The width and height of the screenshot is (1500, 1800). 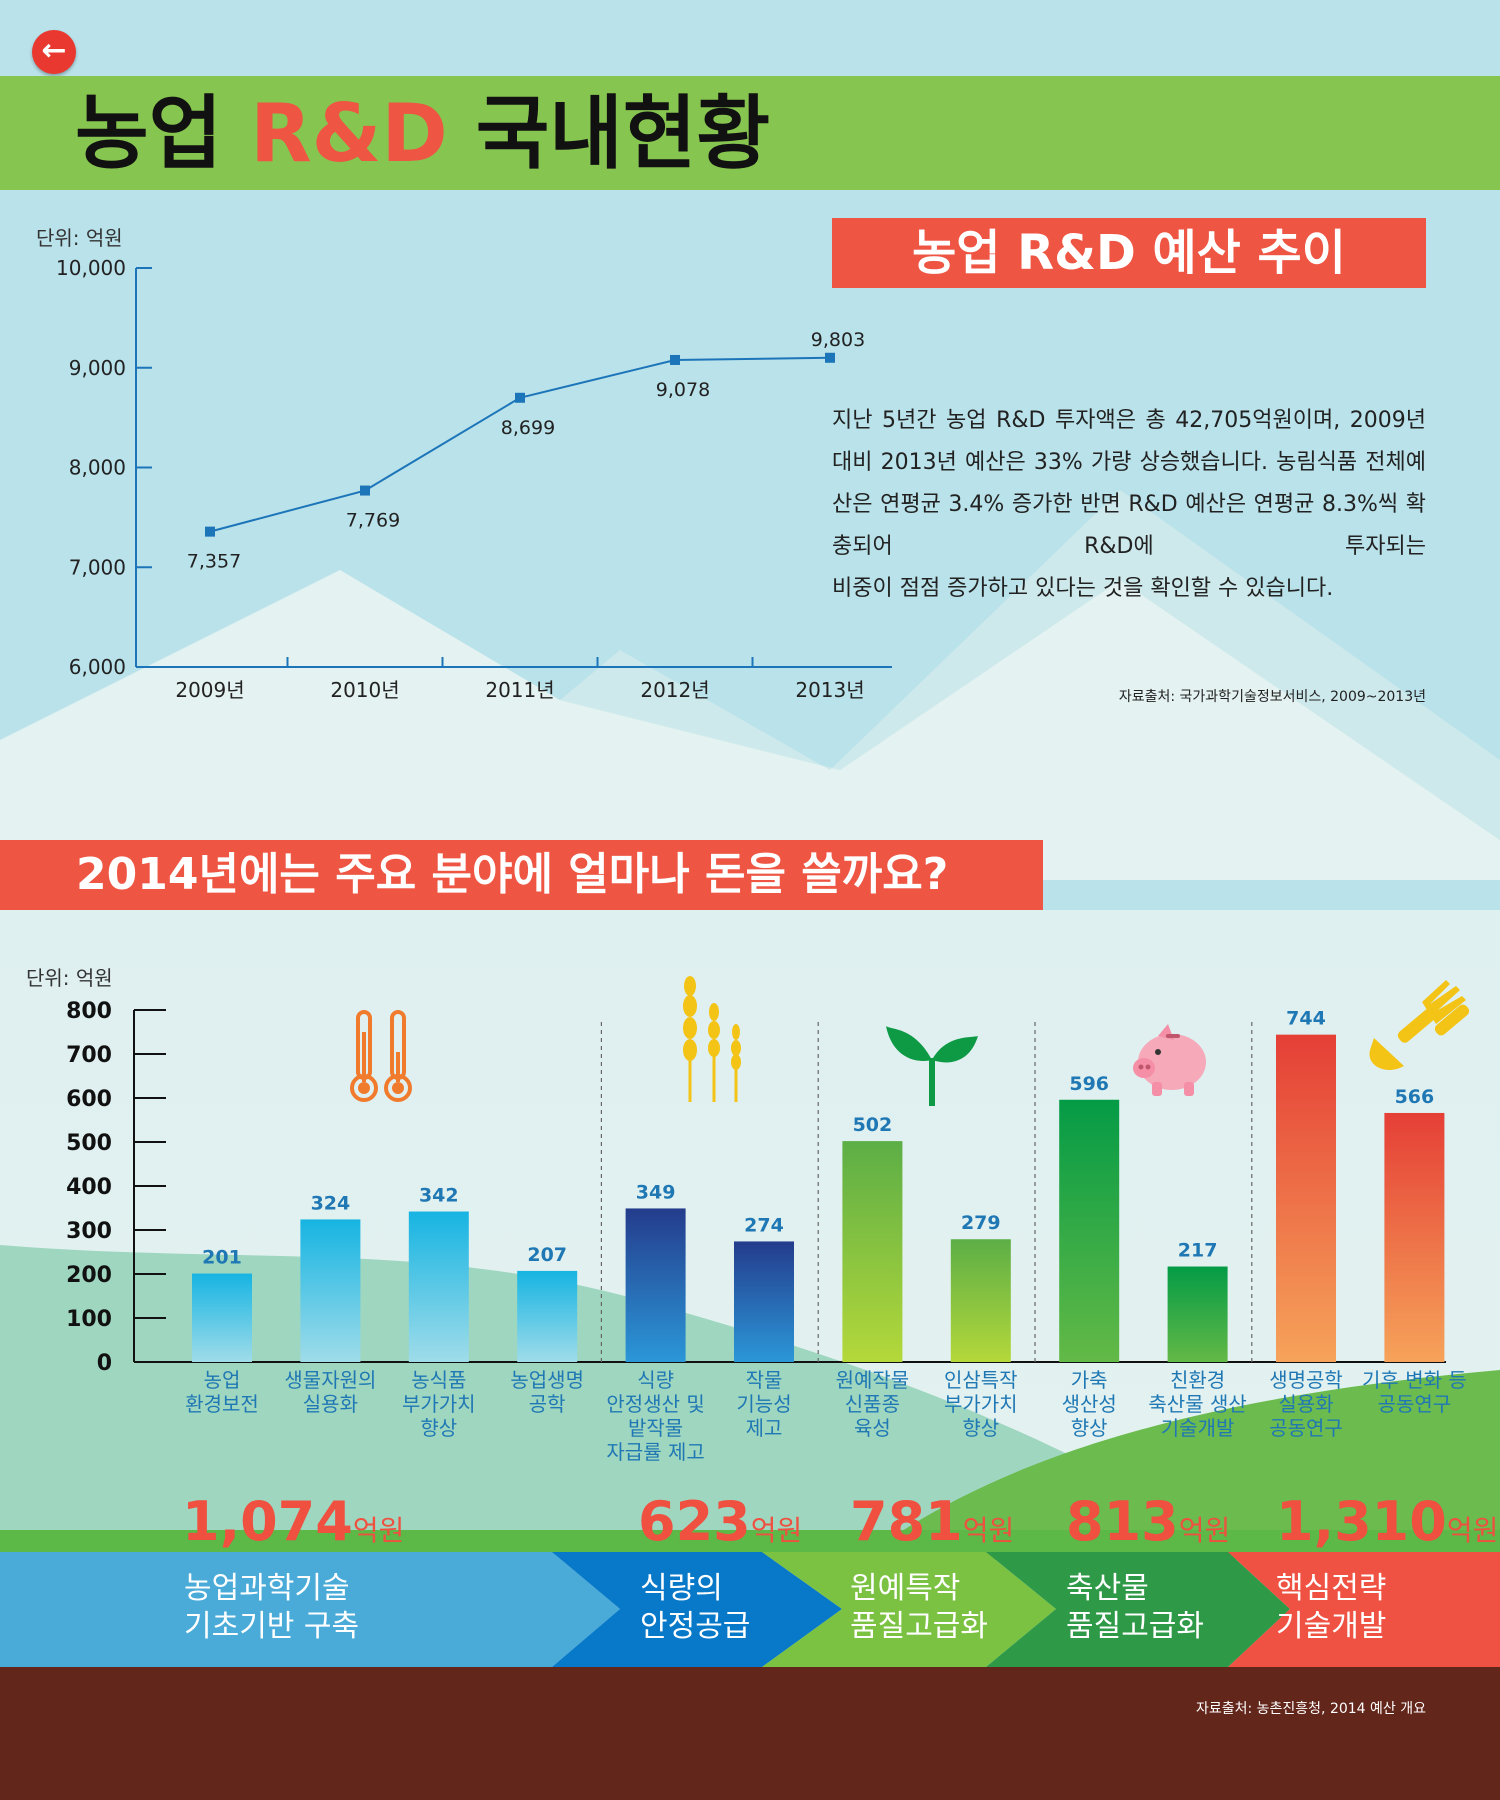 I want to click on category-label: 작물 기능성 제고, so click(x=764, y=1404).